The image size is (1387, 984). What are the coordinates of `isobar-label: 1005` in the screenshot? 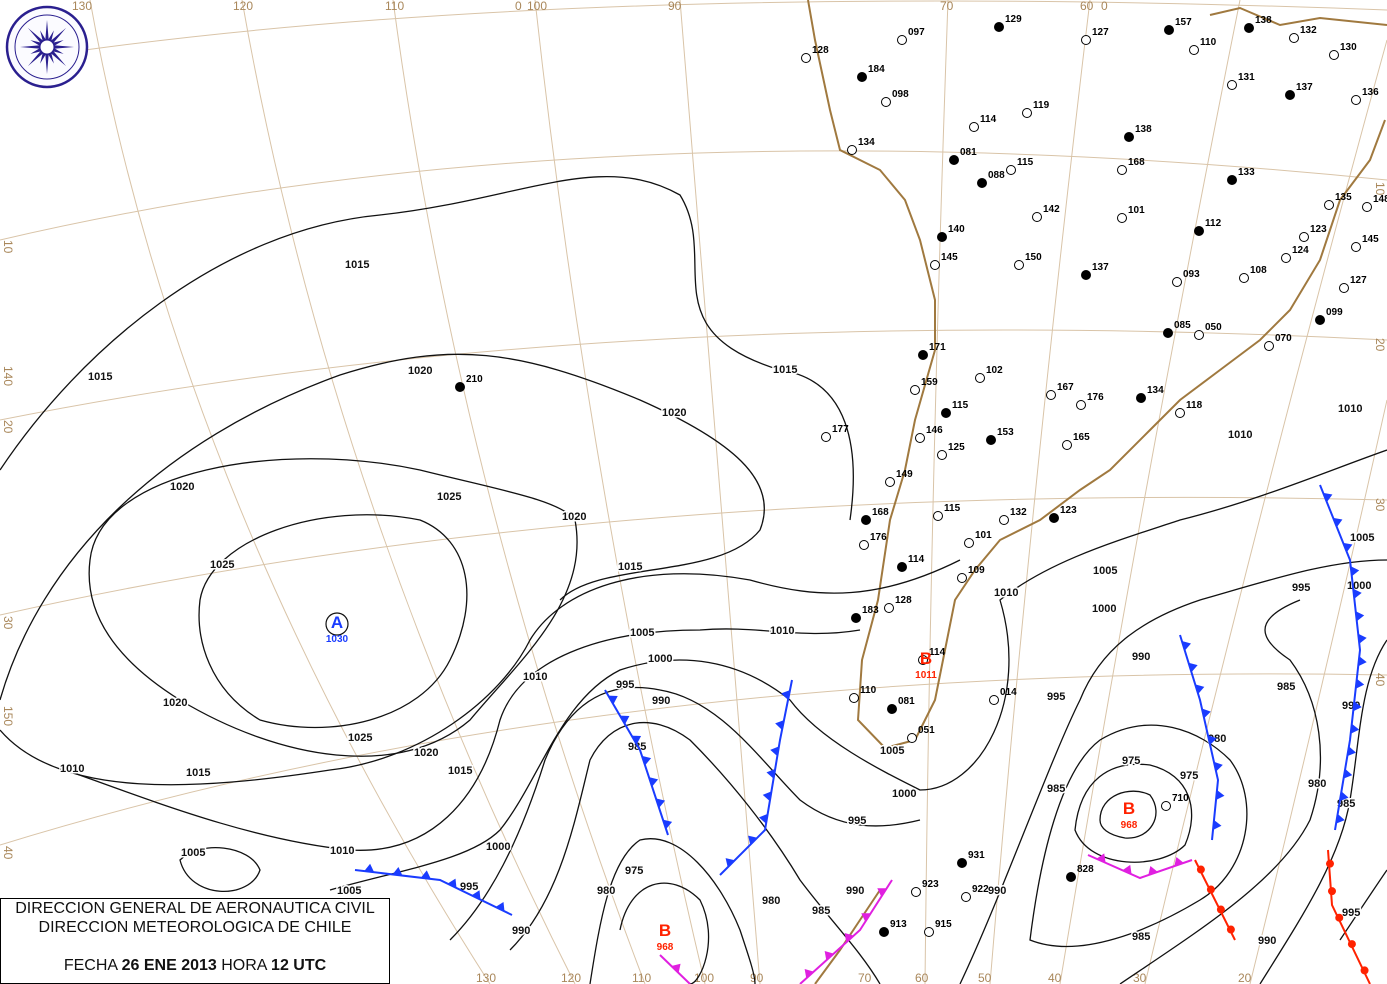 It's located at (1362, 538).